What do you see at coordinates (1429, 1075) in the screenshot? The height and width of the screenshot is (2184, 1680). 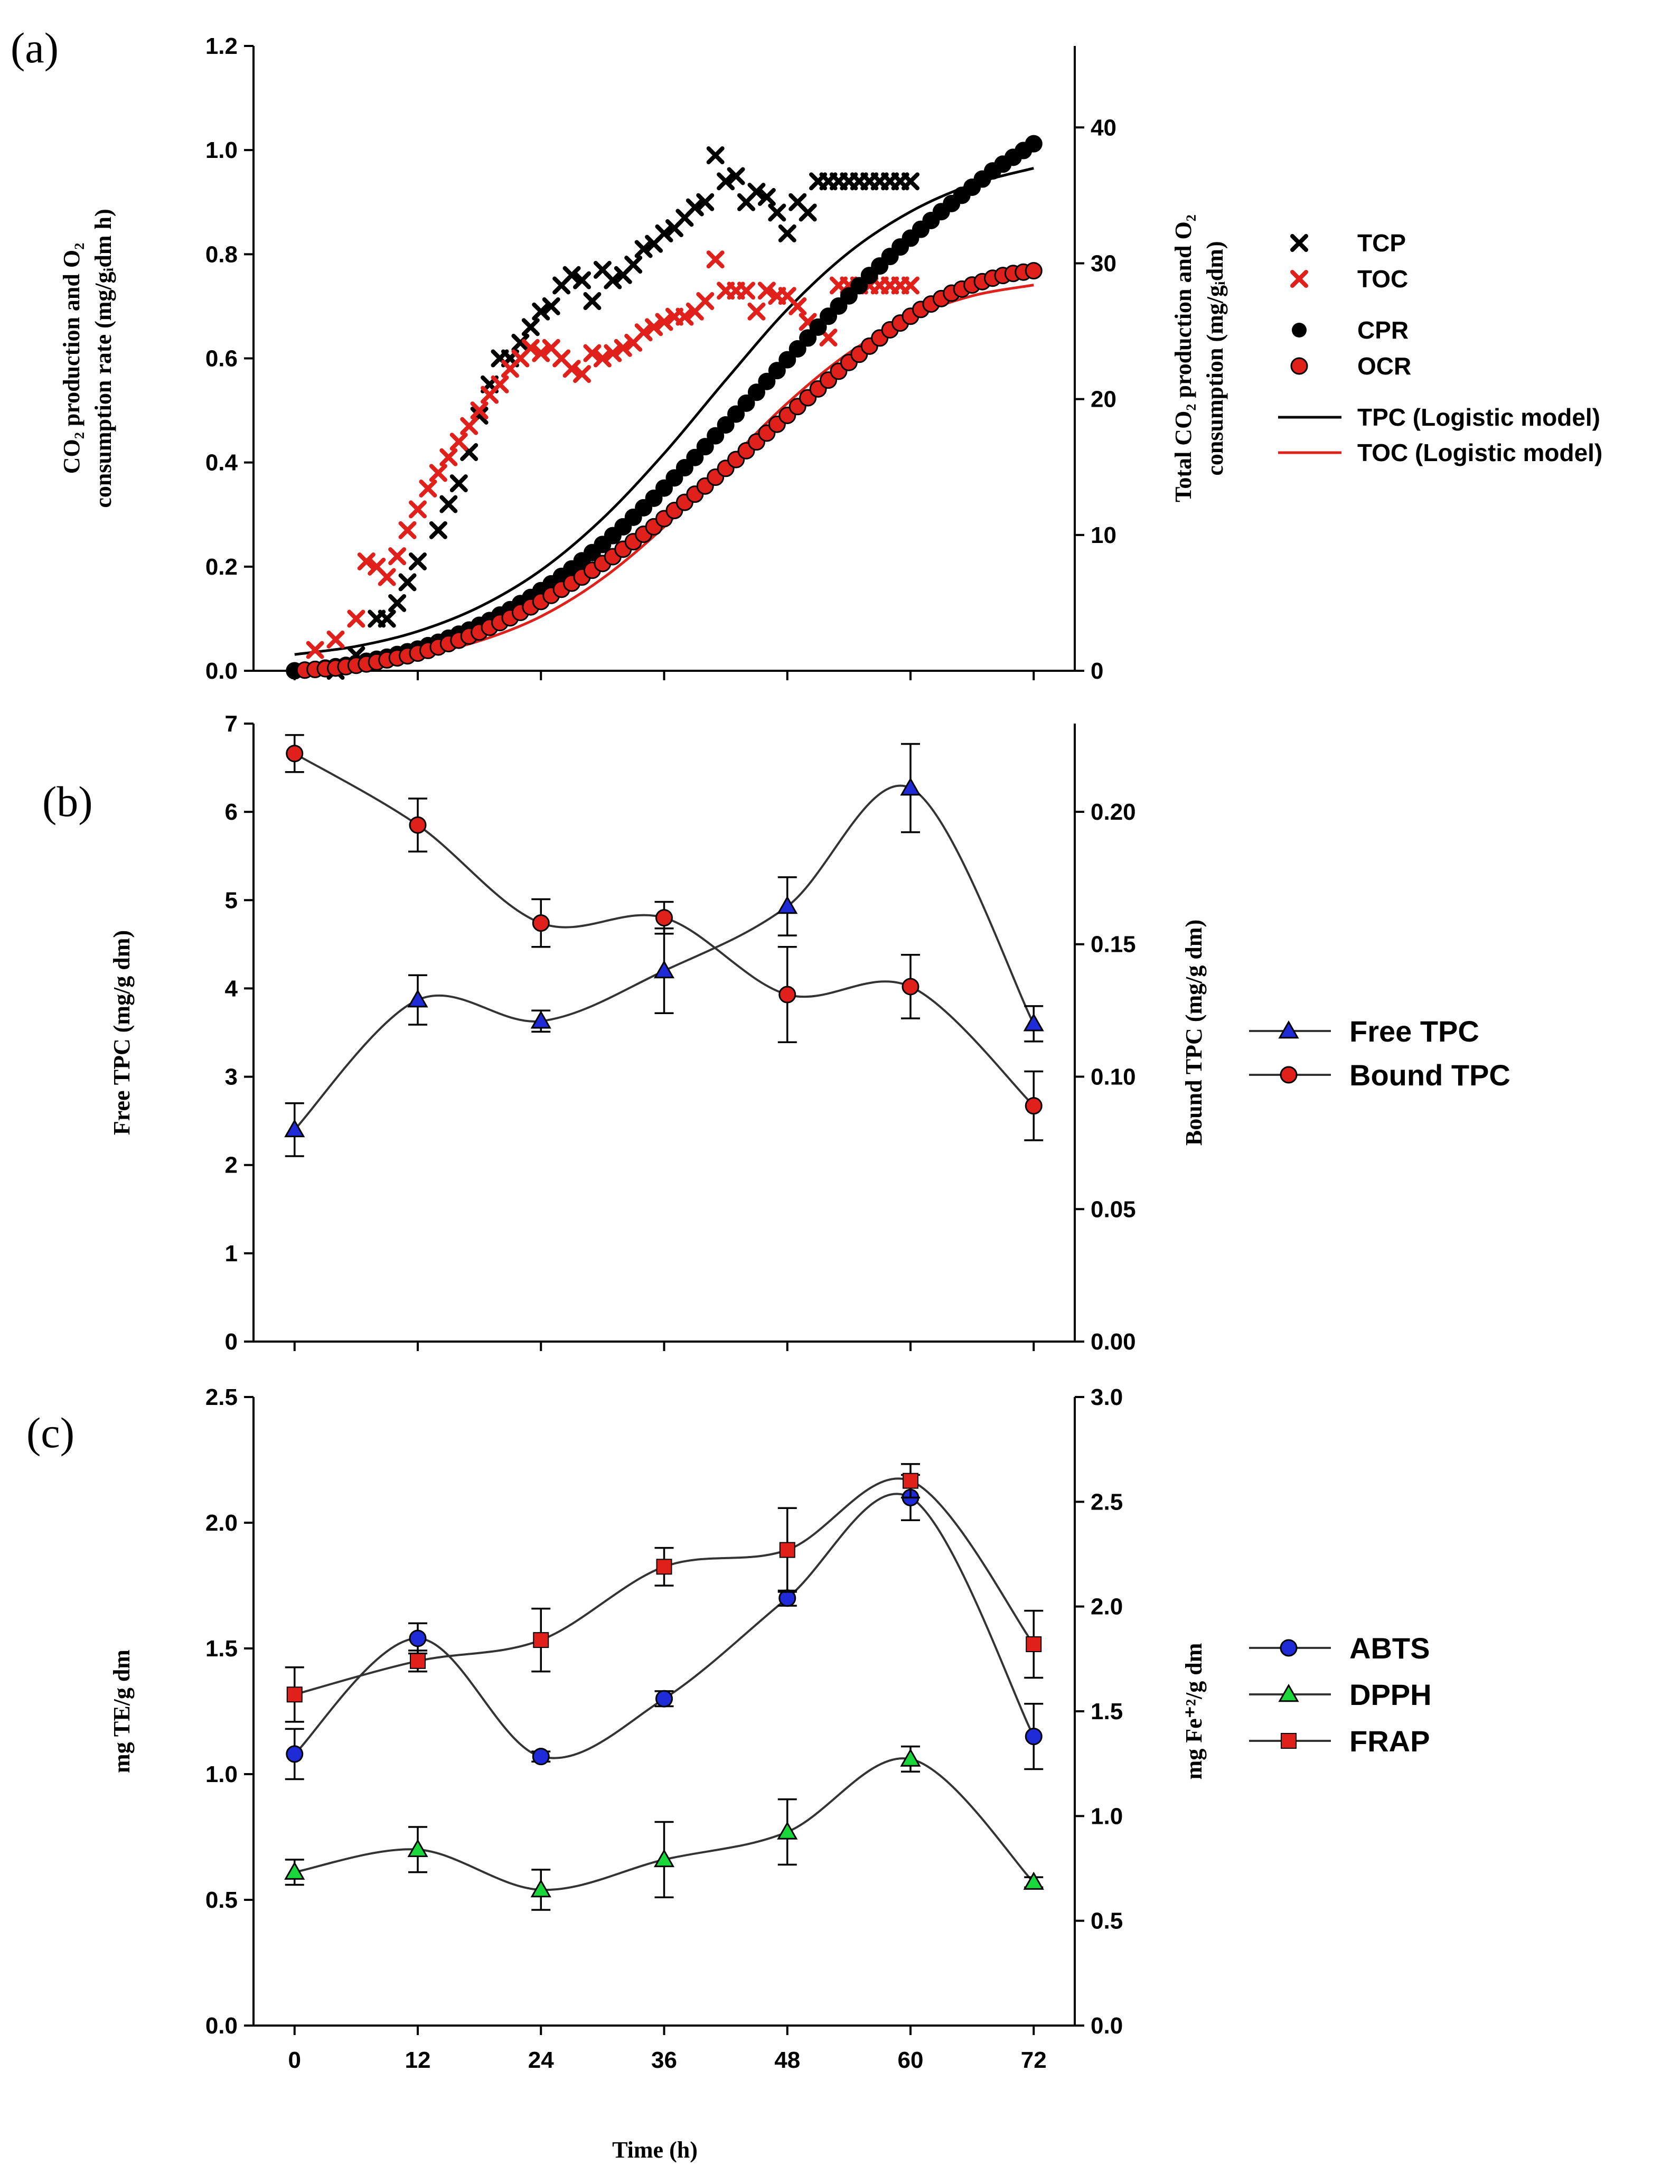 I see `legend-label: Bound TPC` at bounding box center [1429, 1075].